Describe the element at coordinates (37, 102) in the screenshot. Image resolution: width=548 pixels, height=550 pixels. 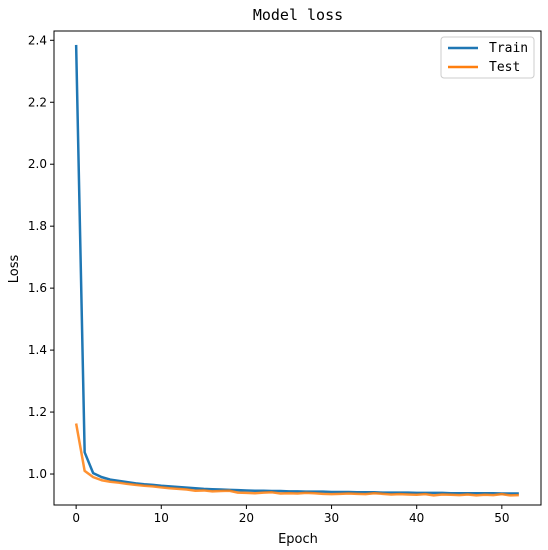
I see `y-tick-label: 2.2` at that location.